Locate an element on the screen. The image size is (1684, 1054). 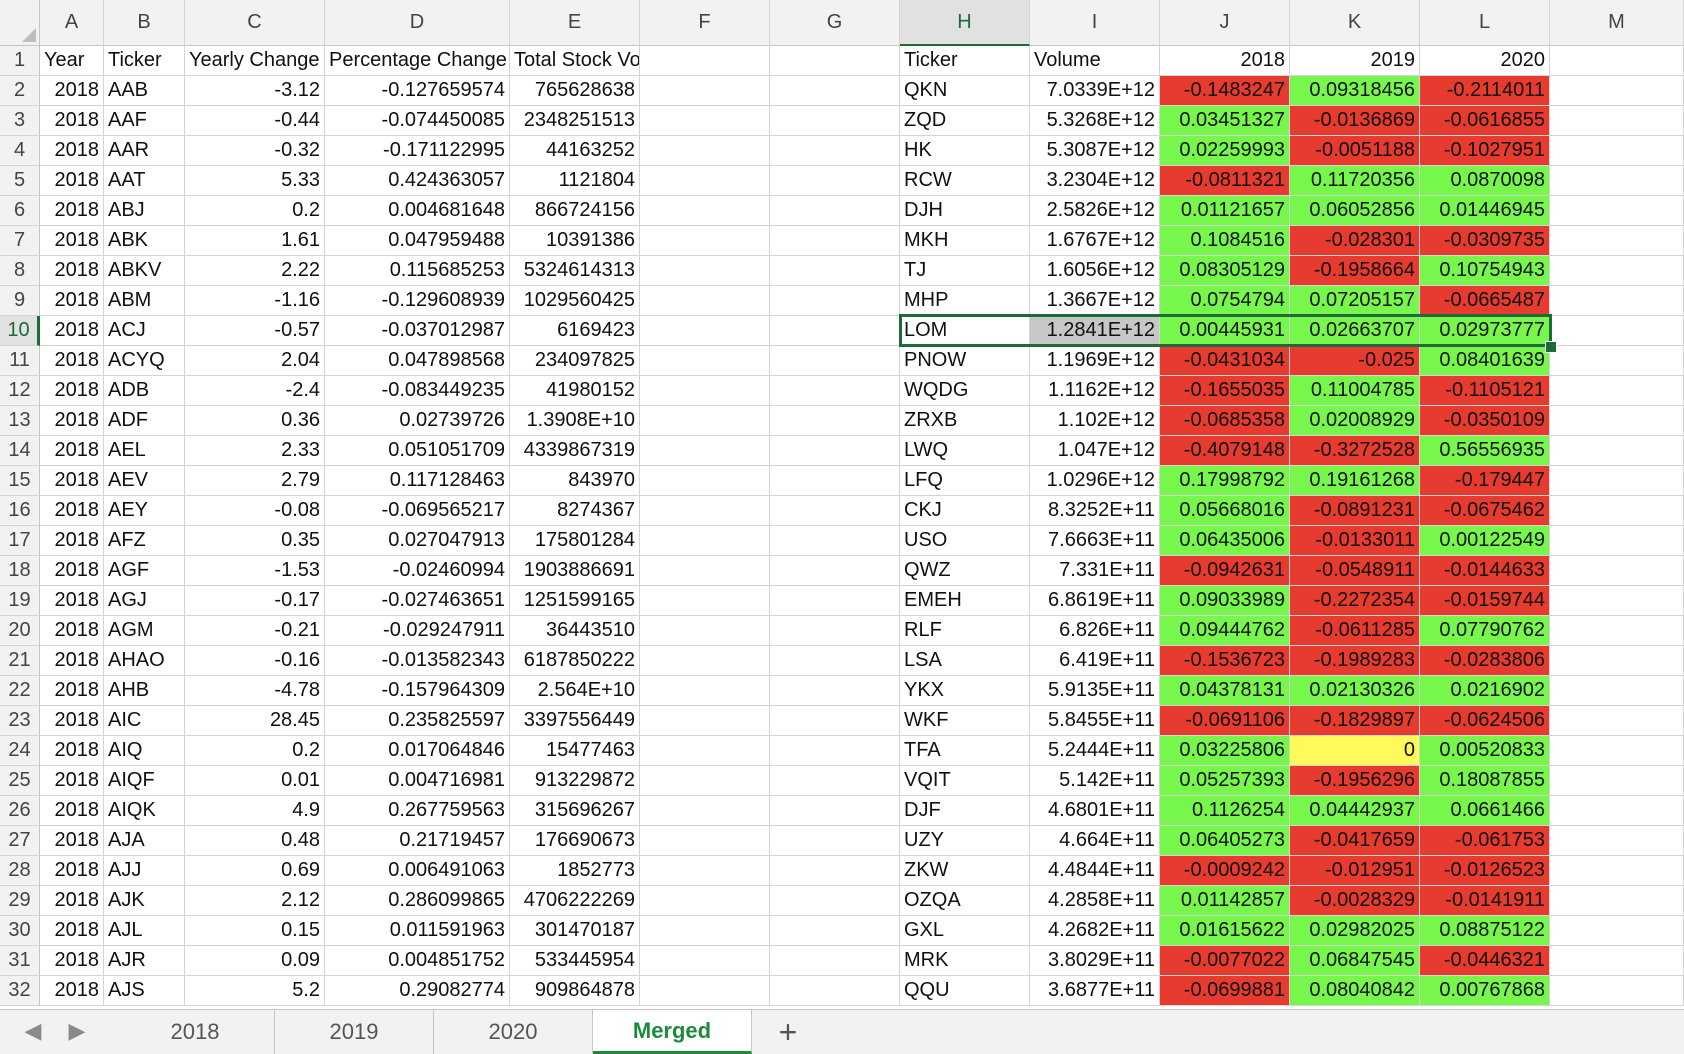
change-2018-cell: -0.1655035 is located at coordinates (1225, 391).